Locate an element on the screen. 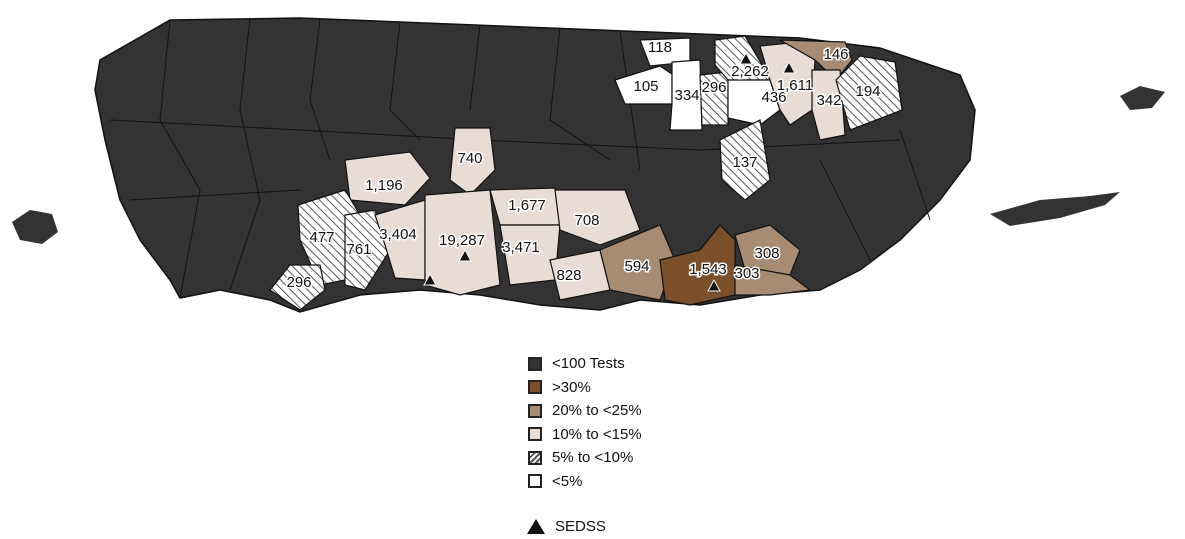 The height and width of the screenshot is (539, 1185). test-count-label: 3,404 is located at coordinates (398, 234).